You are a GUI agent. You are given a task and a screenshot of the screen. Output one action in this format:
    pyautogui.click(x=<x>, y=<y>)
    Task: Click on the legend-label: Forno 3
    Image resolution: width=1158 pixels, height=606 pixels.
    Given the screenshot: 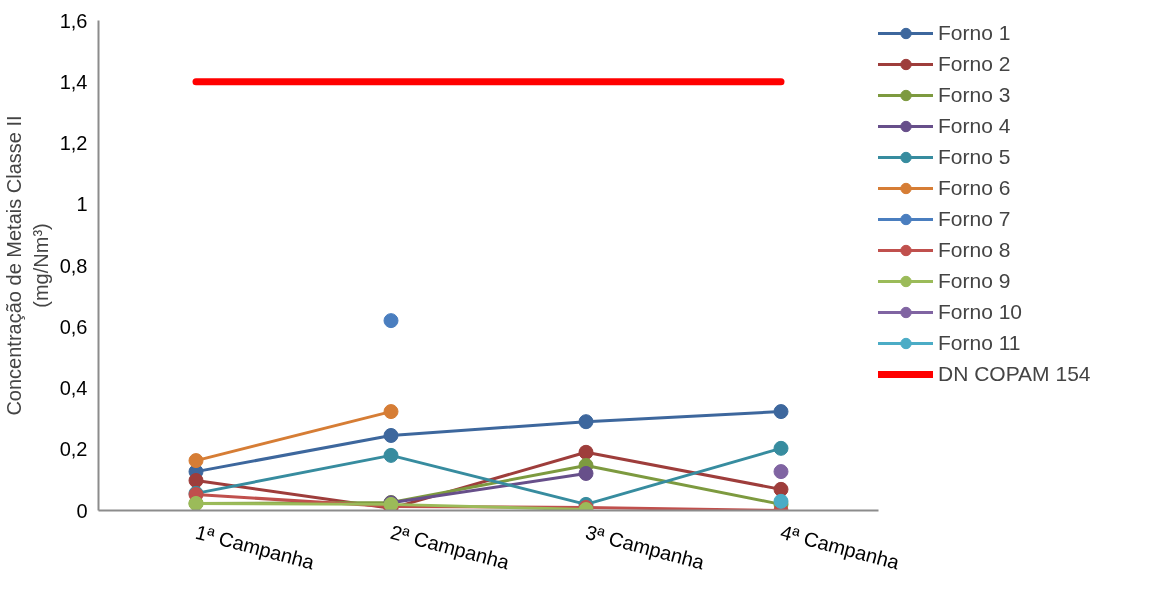 What is the action you would take?
    pyautogui.click(x=974, y=95)
    